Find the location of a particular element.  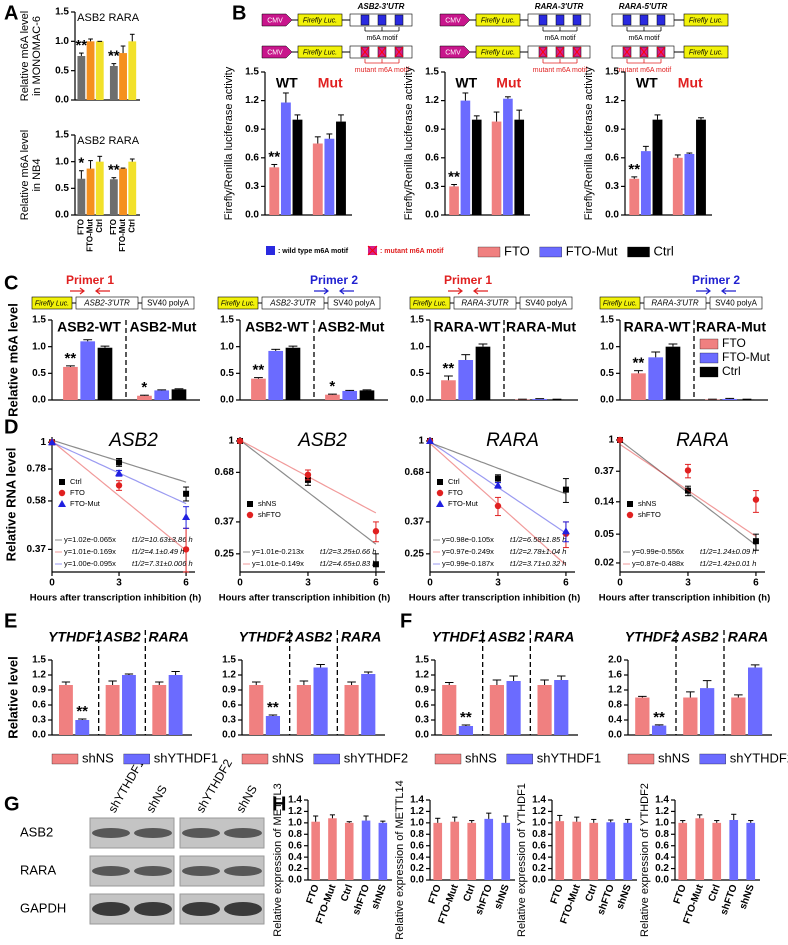

x-tick-label: shNS is located at coordinates (502, 897).